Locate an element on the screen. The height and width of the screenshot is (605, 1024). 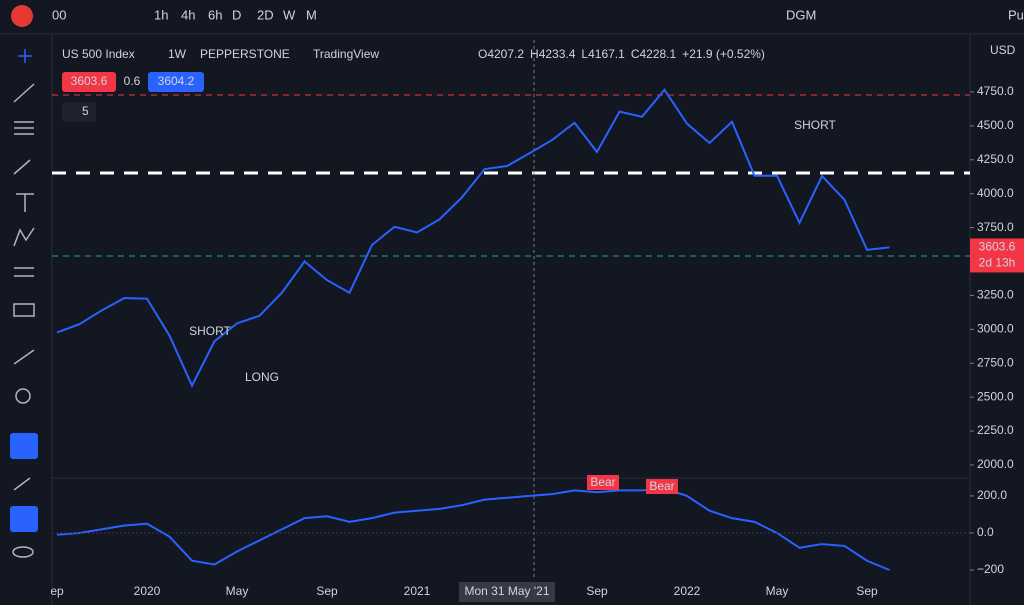
crosshair-tool is located at coordinates (25, 56).